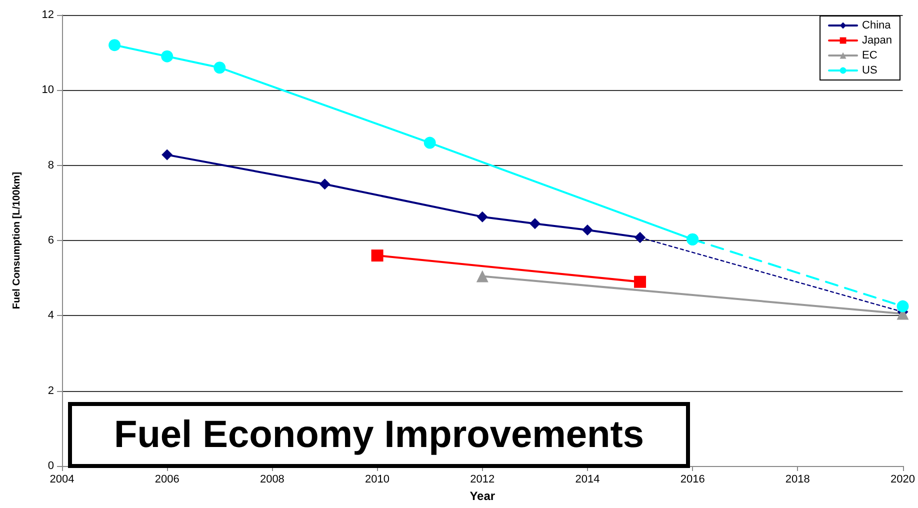 The width and height of the screenshot is (918, 508). I want to click on y-tick-label: 6, so click(51, 240).